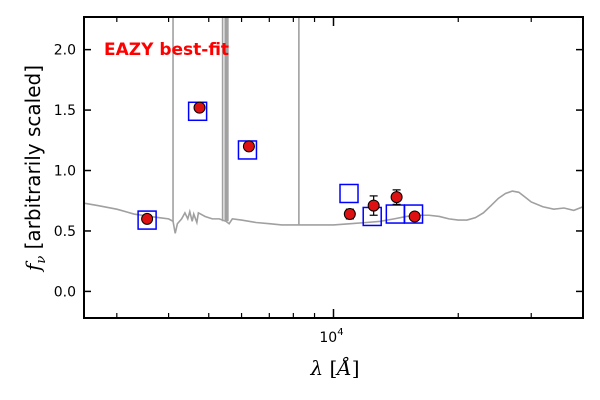 This screenshot has height=400, width=600. What do you see at coordinates (65, 51) in the screenshot?
I see `y-tick-label: 2.0` at bounding box center [65, 51].